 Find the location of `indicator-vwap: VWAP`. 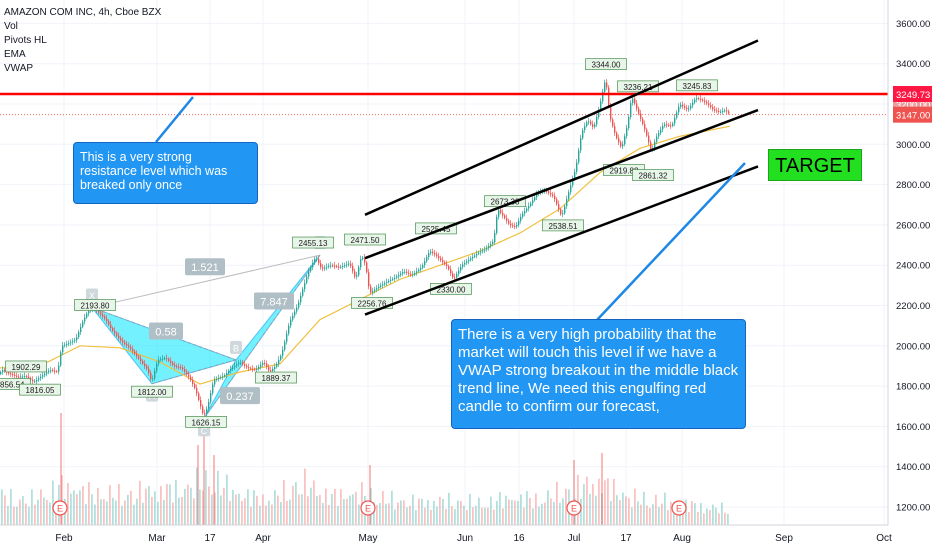

indicator-vwap: VWAP is located at coordinates (19, 68).